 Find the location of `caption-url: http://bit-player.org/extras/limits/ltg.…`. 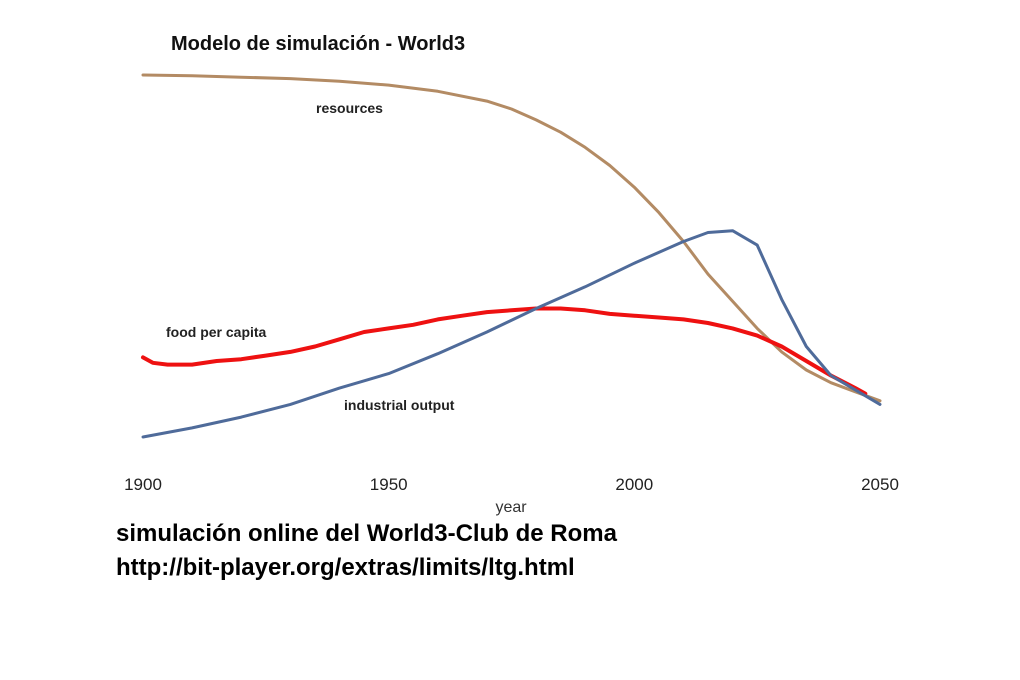

caption-url: http://bit-player.org/extras/limits/ltg.… is located at coordinates (345, 567).